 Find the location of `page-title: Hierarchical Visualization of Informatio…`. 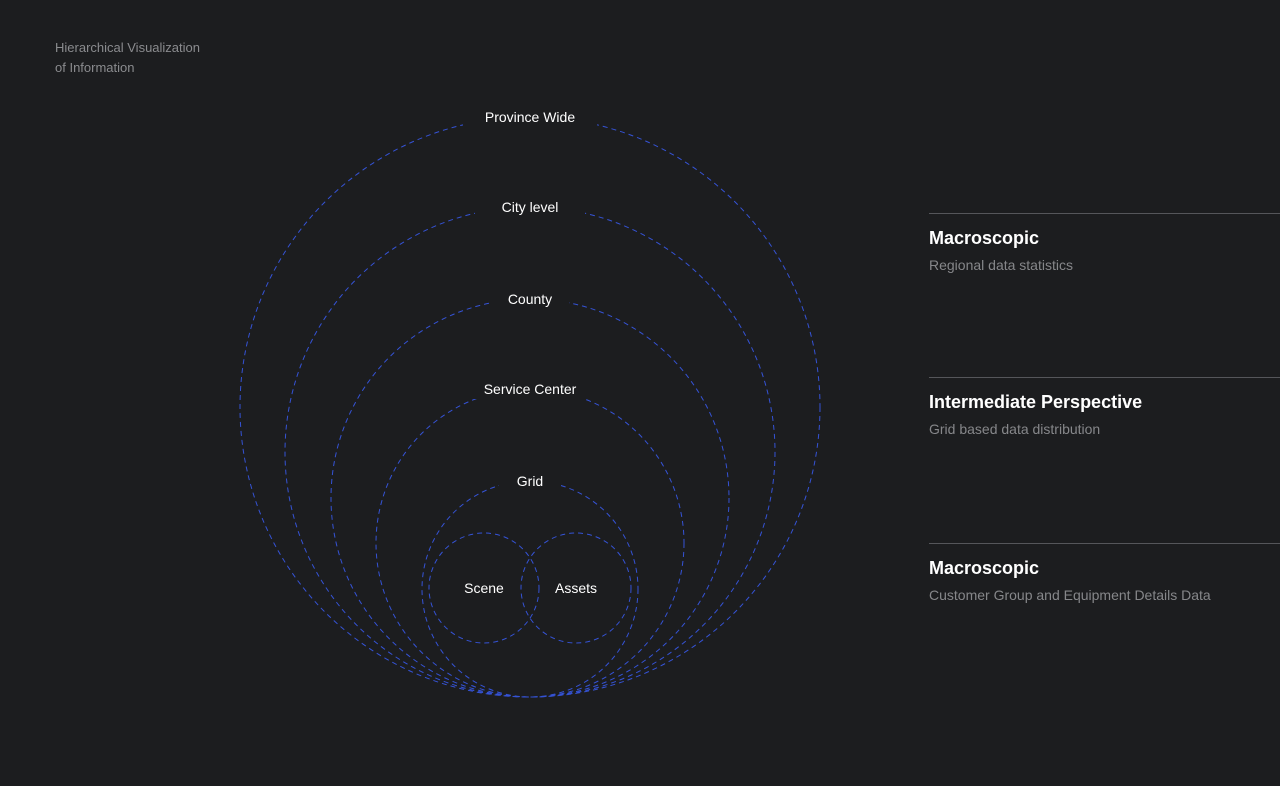

page-title: Hierarchical Visualization of Informatio… is located at coordinates (127, 58).